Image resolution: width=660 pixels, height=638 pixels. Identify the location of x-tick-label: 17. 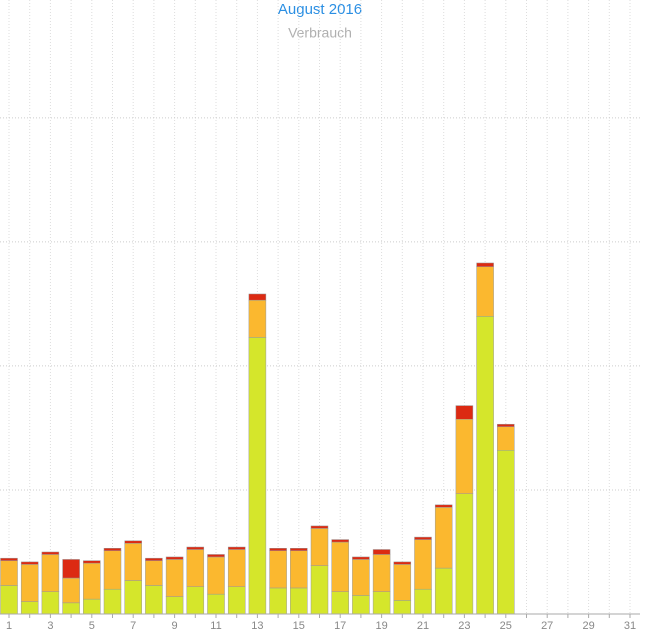
(340, 626).